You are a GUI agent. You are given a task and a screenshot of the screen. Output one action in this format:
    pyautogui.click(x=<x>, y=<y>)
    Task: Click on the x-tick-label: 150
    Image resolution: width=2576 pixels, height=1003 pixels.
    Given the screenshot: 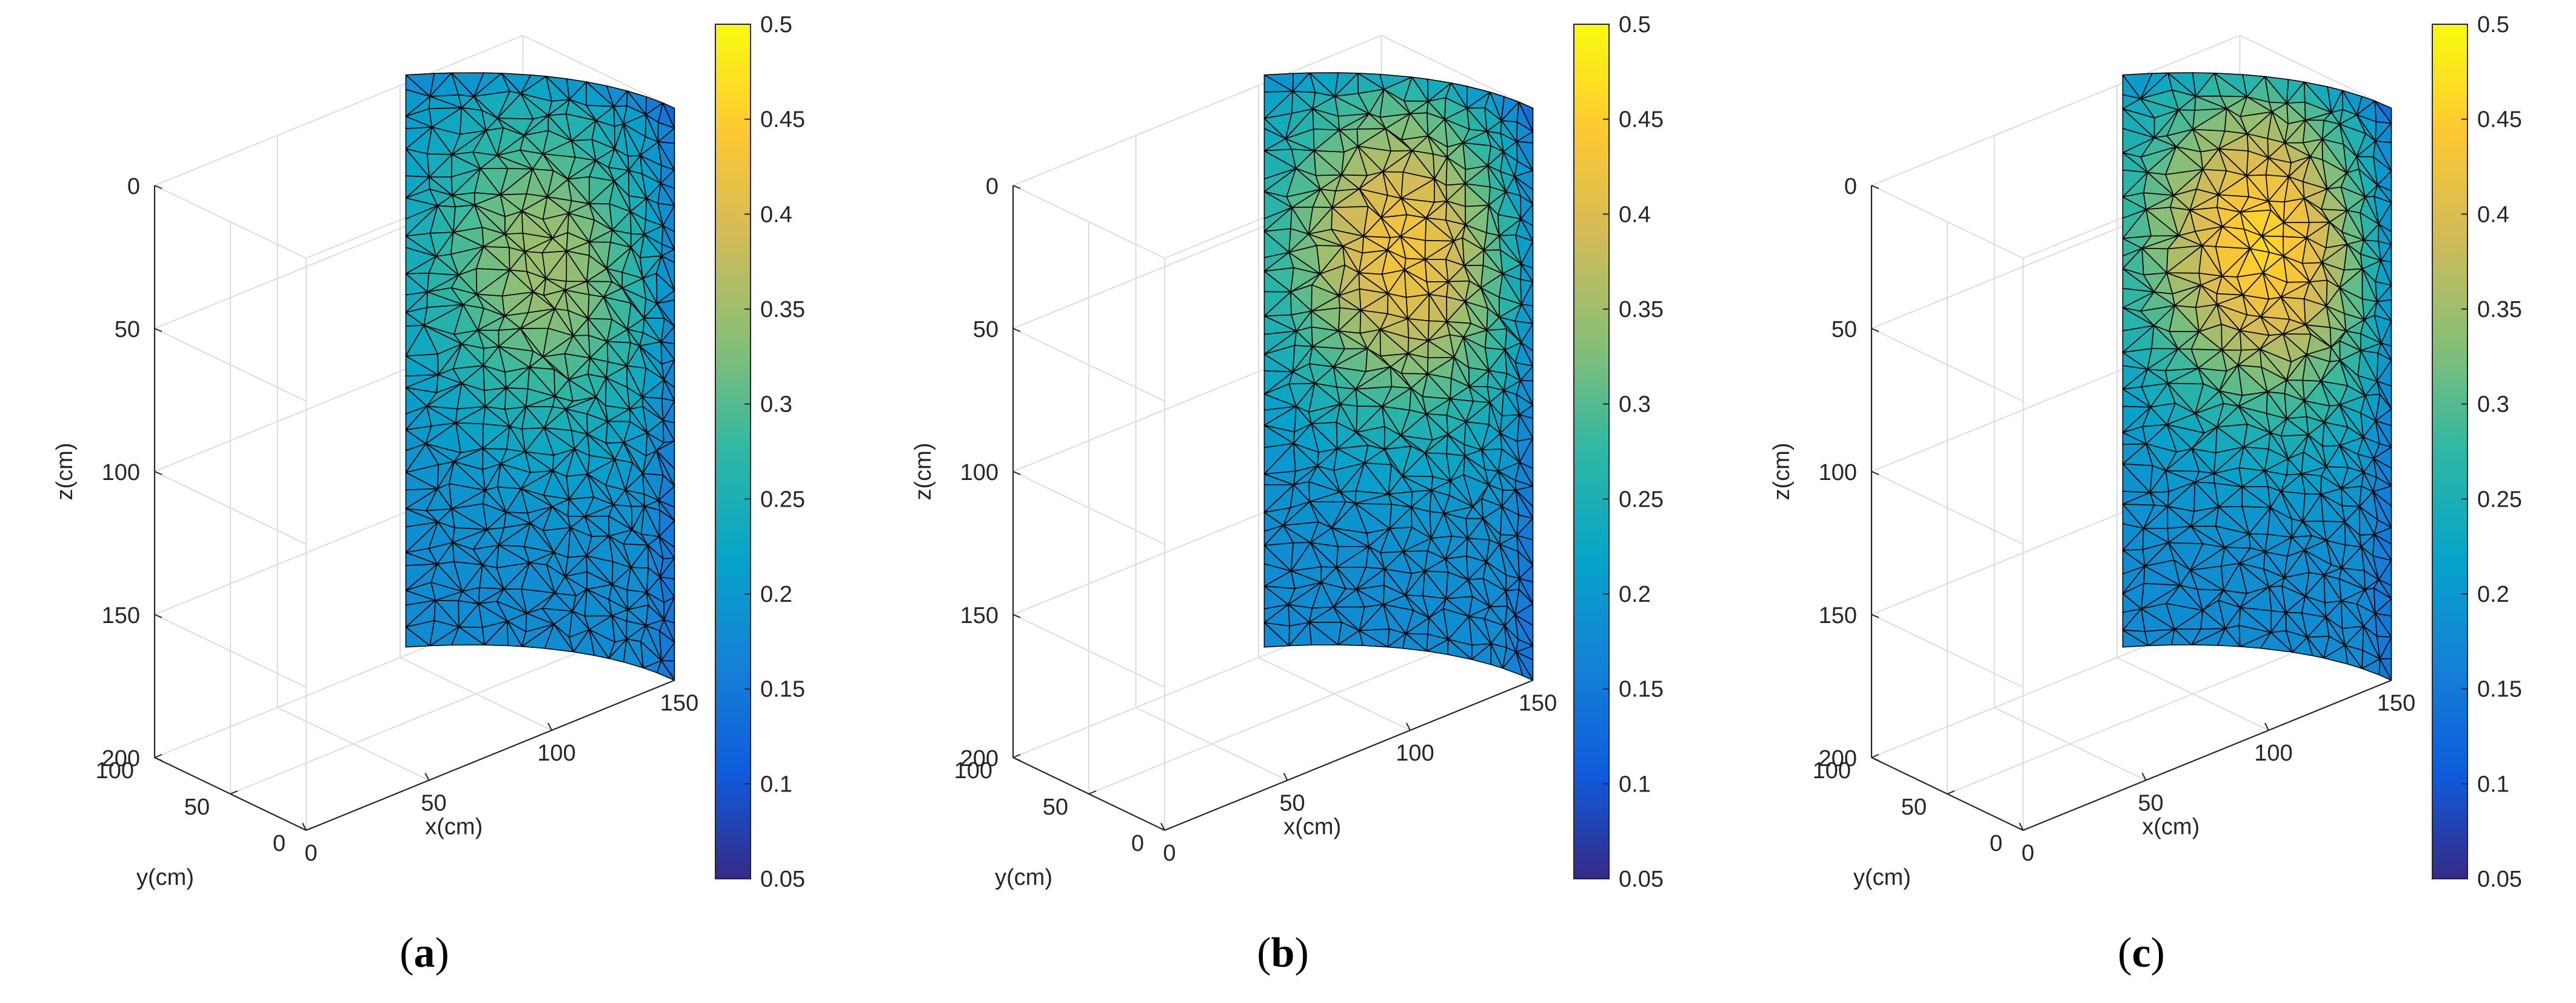 What is the action you would take?
    pyautogui.click(x=1538, y=704)
    